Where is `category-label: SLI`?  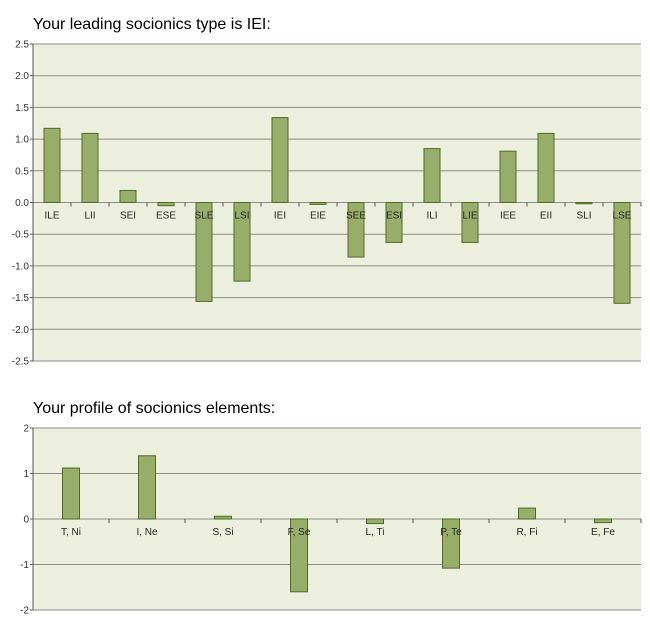
category-label: SLI is located at coordinates (583, 216).